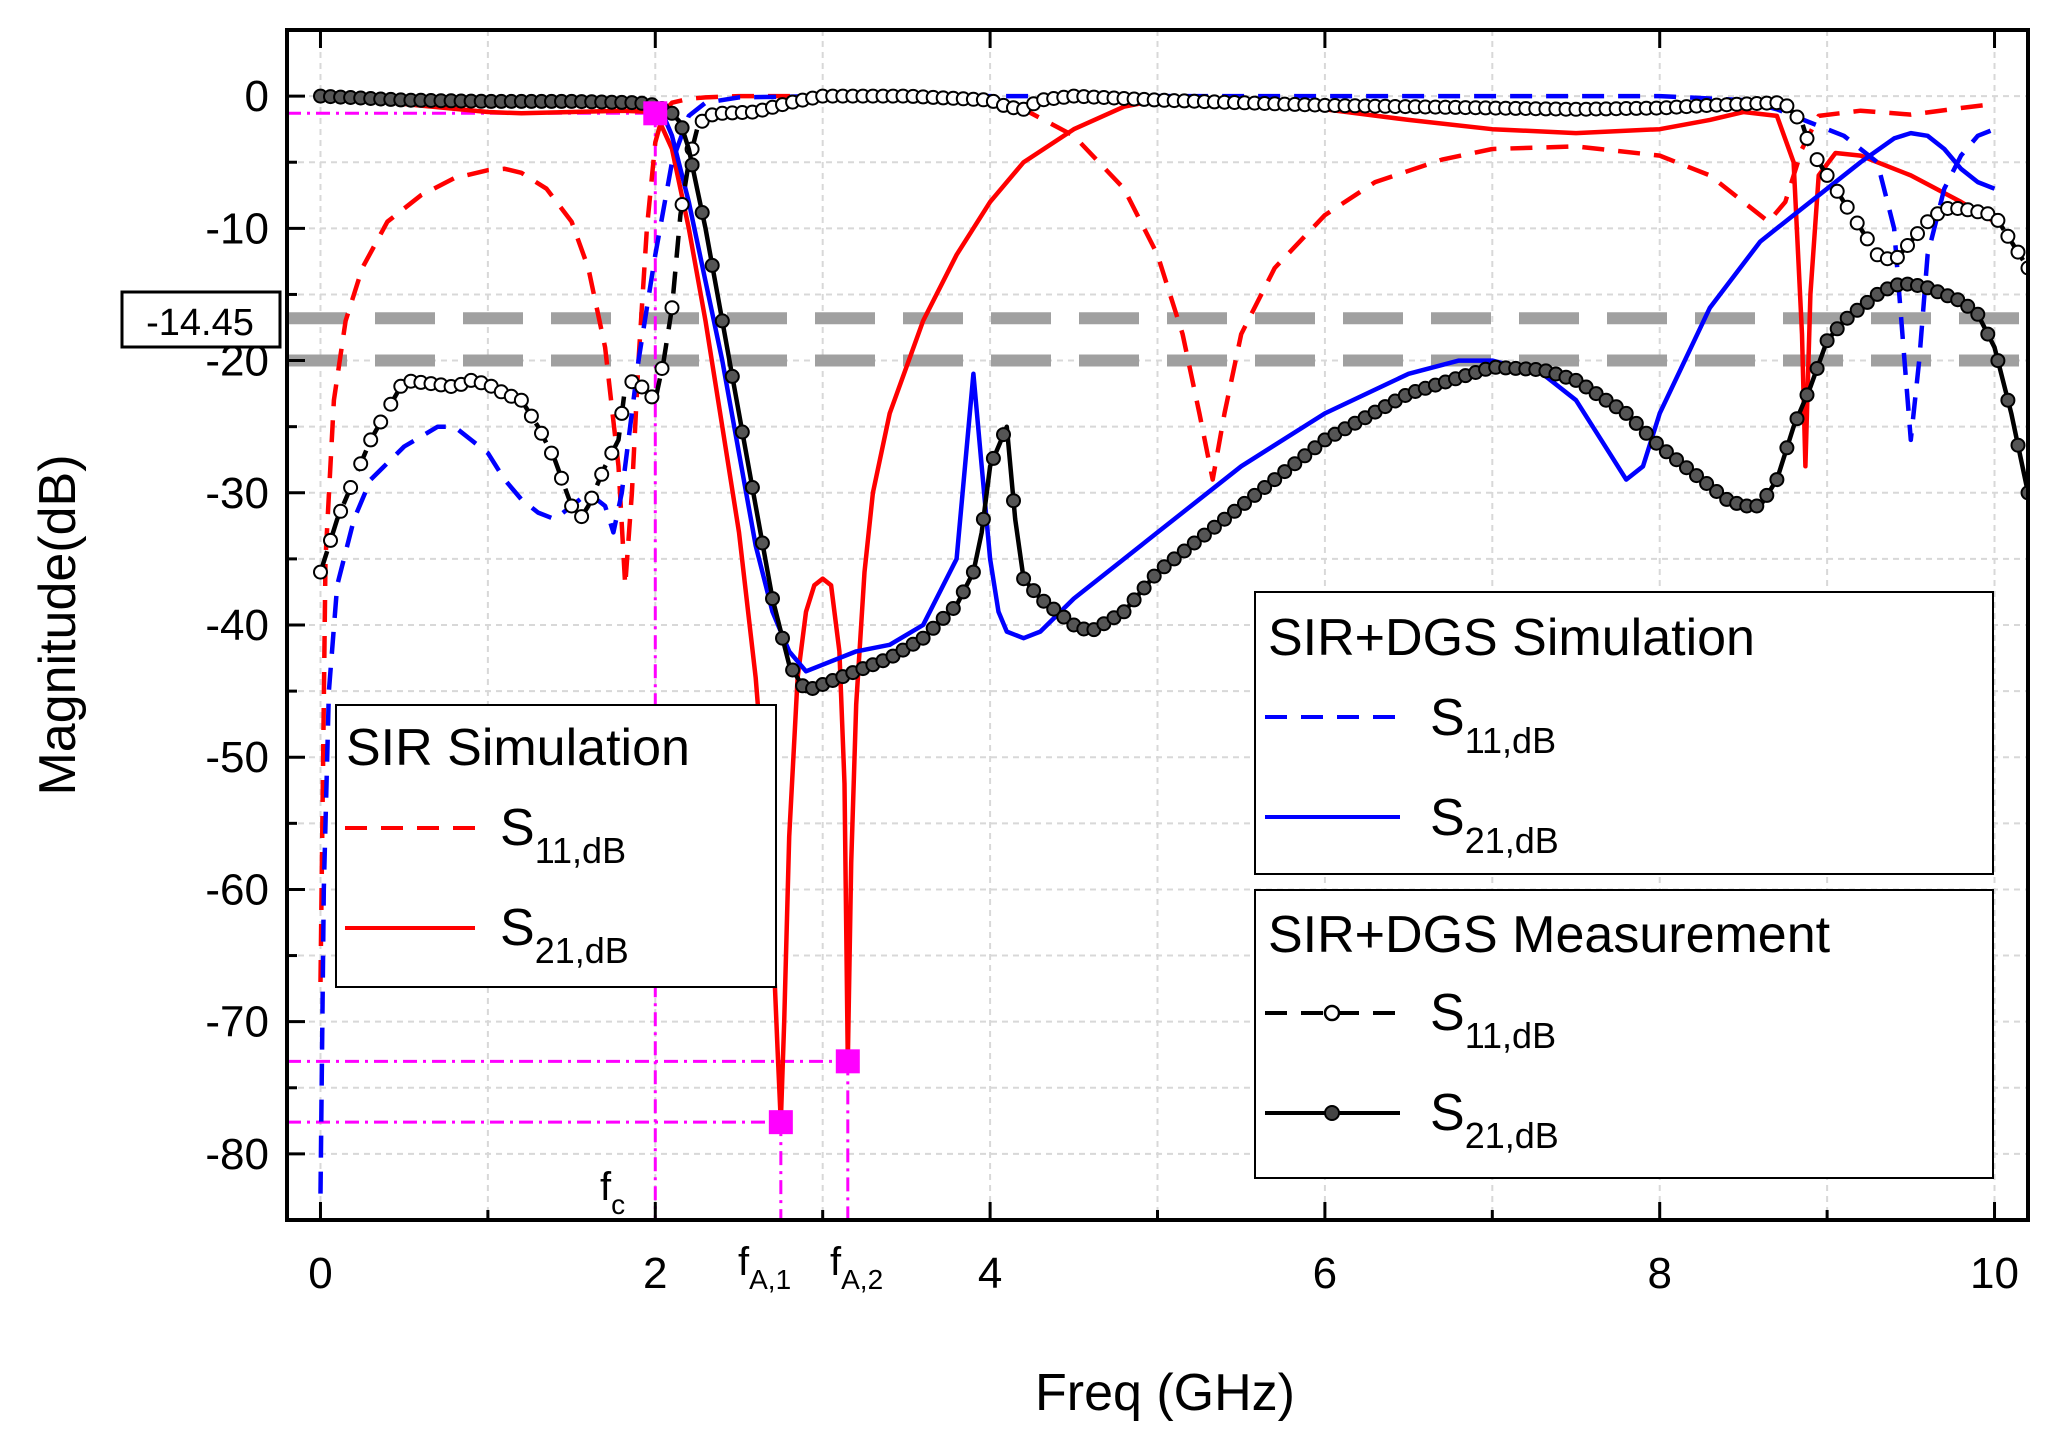  What do you see at coordinates (237, 757) in the screenshot?
I see `y-tick-label: -50` at bounding box center [237, 757].